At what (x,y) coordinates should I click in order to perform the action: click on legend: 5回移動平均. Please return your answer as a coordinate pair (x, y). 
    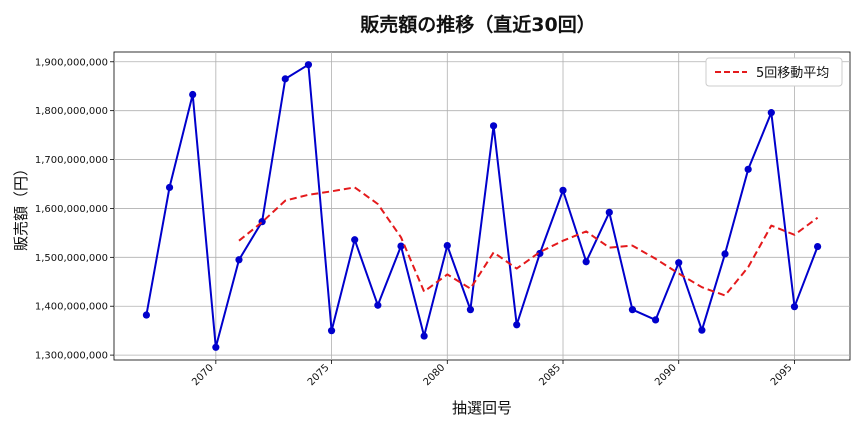
    Looking at the image, I should click on (774, 72).